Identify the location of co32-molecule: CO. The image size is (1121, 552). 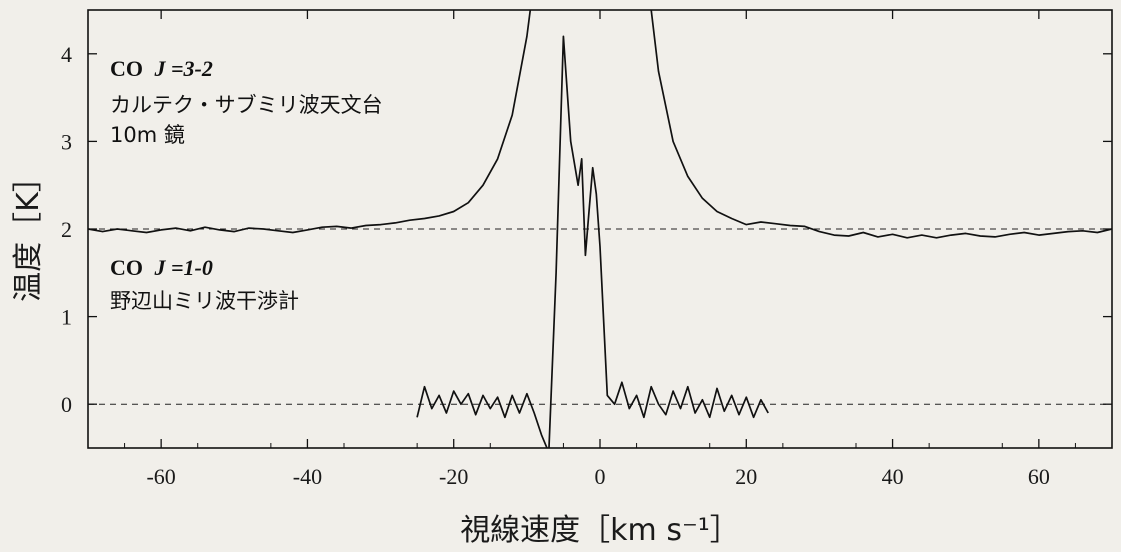
(126, 68).